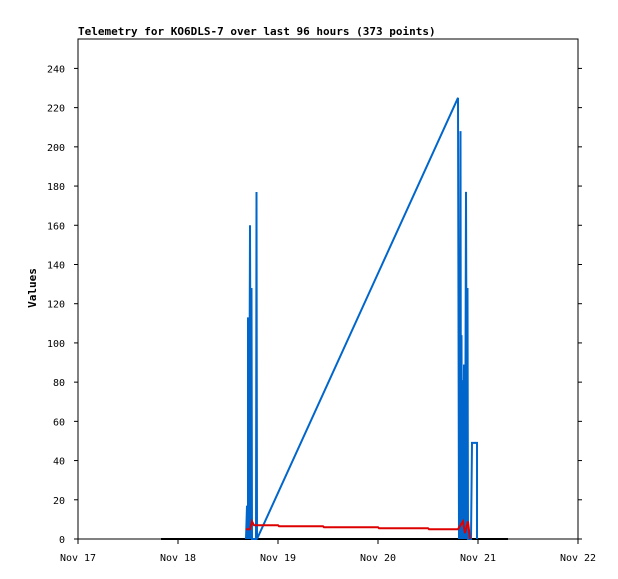  I want to click on y-tick-label: 240, so click(56, 69).